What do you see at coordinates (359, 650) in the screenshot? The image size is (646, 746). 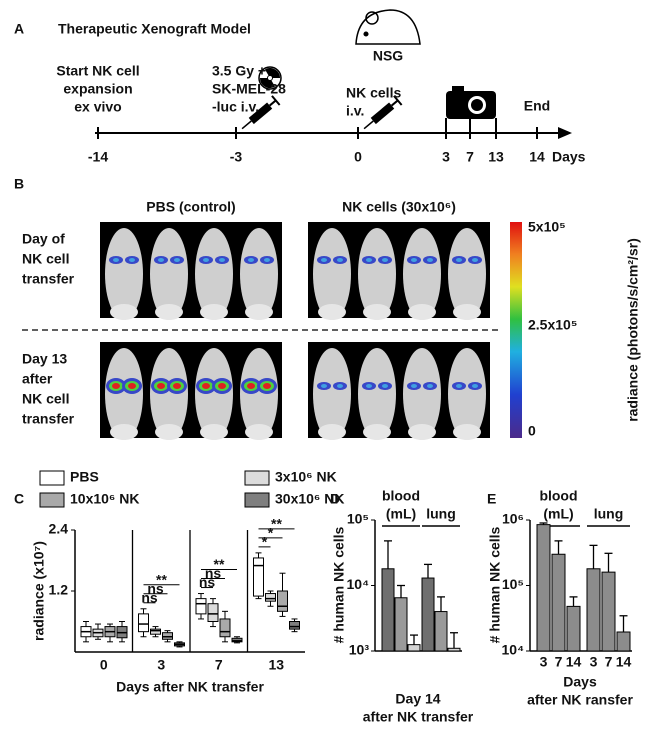 I see `y-tick-label: 10³` at bounding box center [359, 650].